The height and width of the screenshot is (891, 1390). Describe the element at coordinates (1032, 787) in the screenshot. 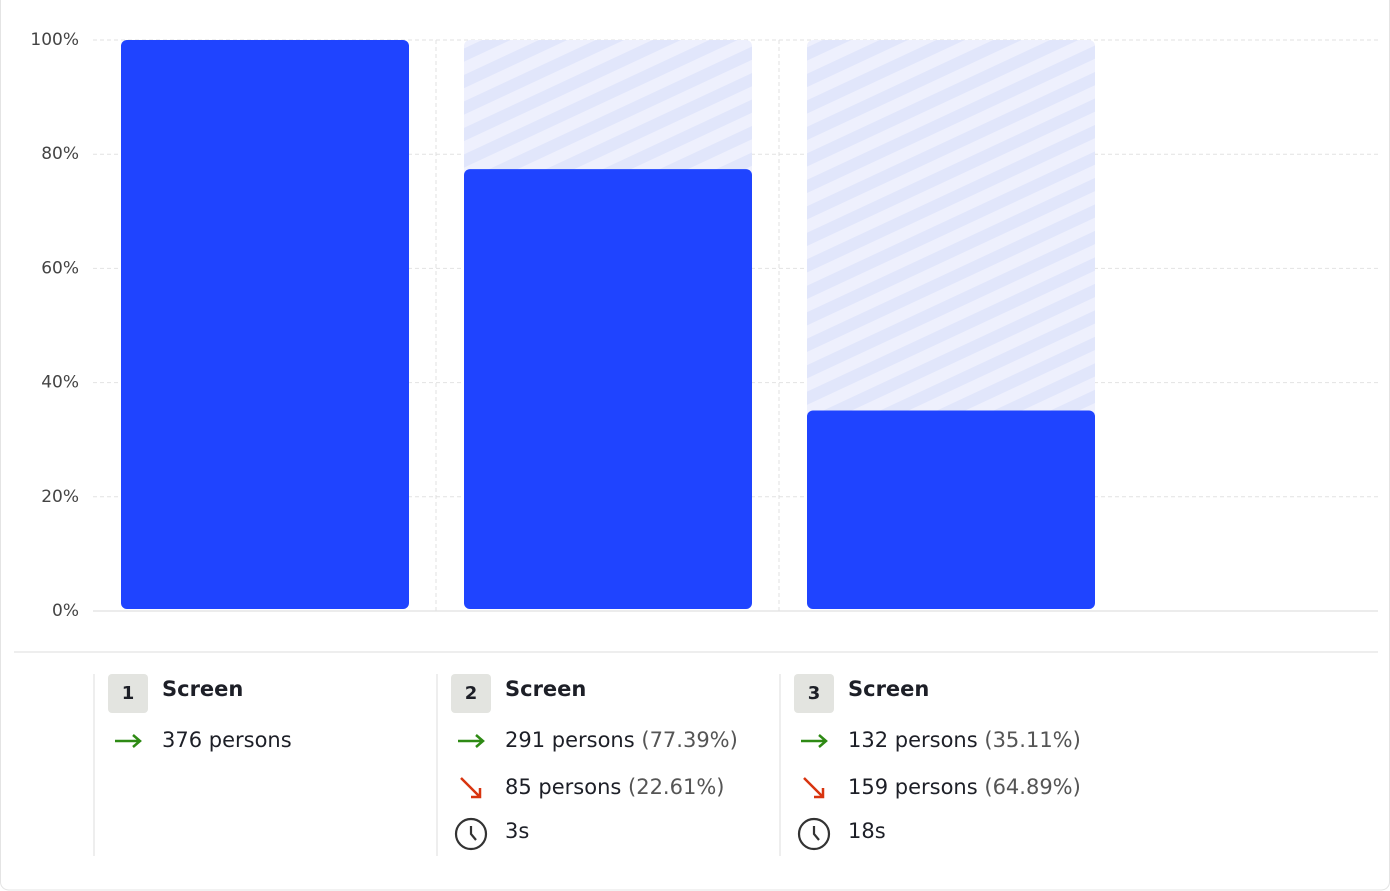

I see `dropped-rate: (64.89%)` at that location.